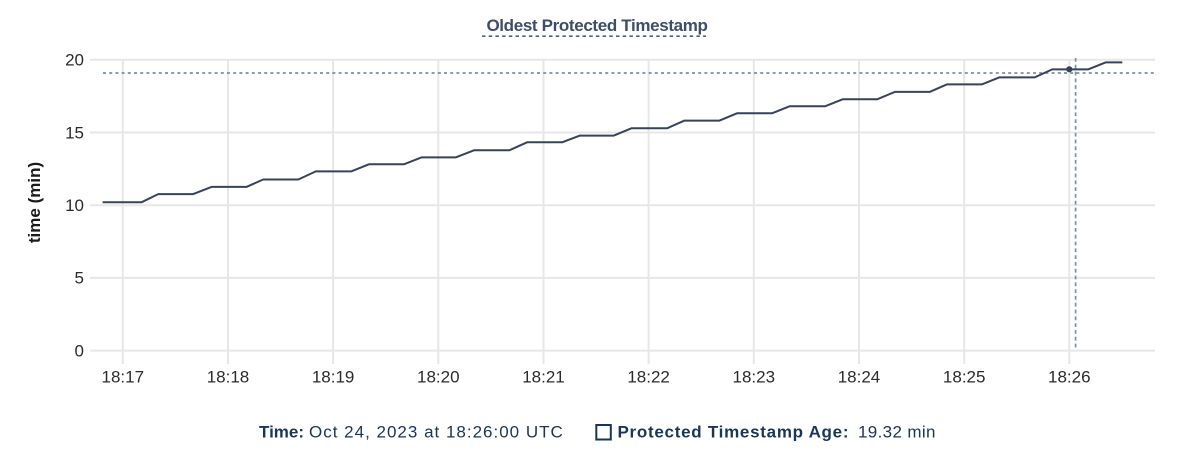  I want to click on svg-text: Oct 24, 2023 at 18:26:00 UTC, so click(436, 432).